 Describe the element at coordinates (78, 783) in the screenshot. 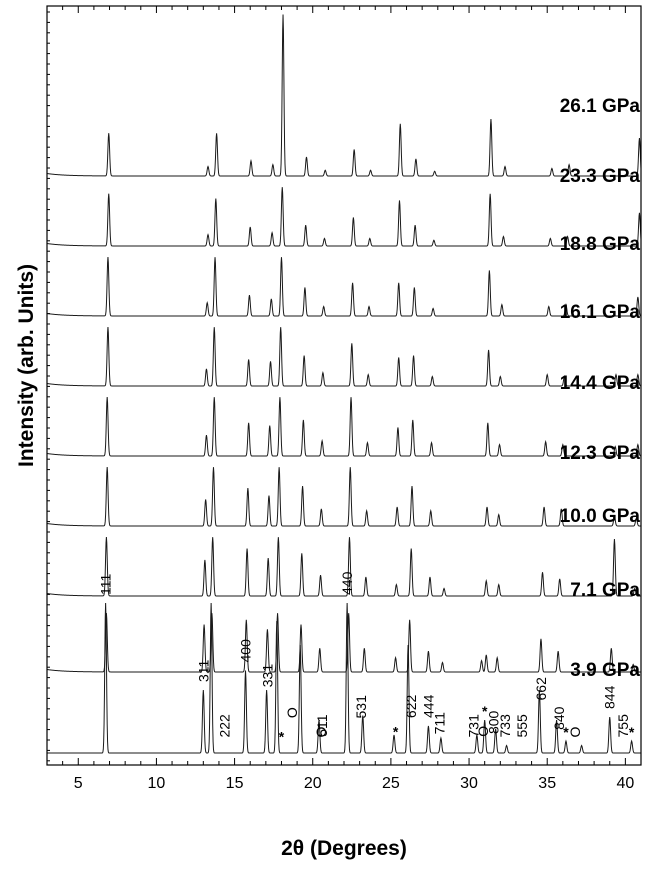

I see `x-axis-tick-label: 5` at that location.